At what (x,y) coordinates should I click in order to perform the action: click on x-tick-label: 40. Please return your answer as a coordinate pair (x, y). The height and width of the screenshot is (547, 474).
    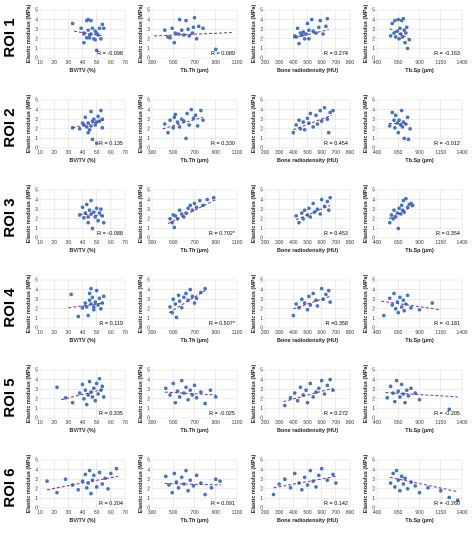
    Looking at the image, I should click on (83, 63).